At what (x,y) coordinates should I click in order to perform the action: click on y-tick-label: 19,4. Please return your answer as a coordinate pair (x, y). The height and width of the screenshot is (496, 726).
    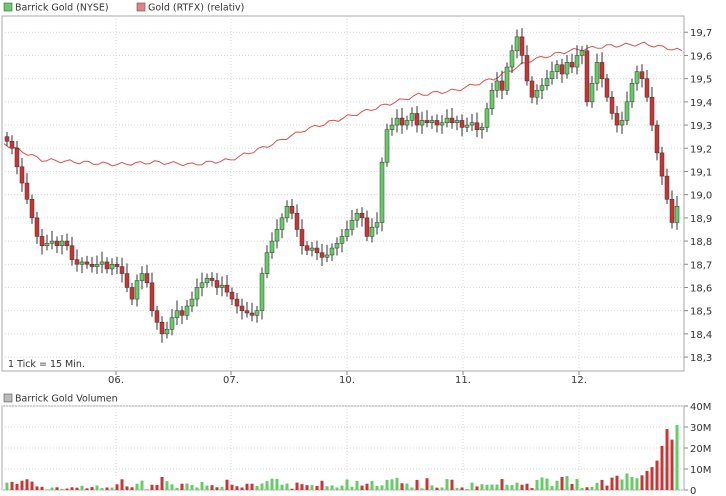
    Looking at the image, I should click on (701, 103).